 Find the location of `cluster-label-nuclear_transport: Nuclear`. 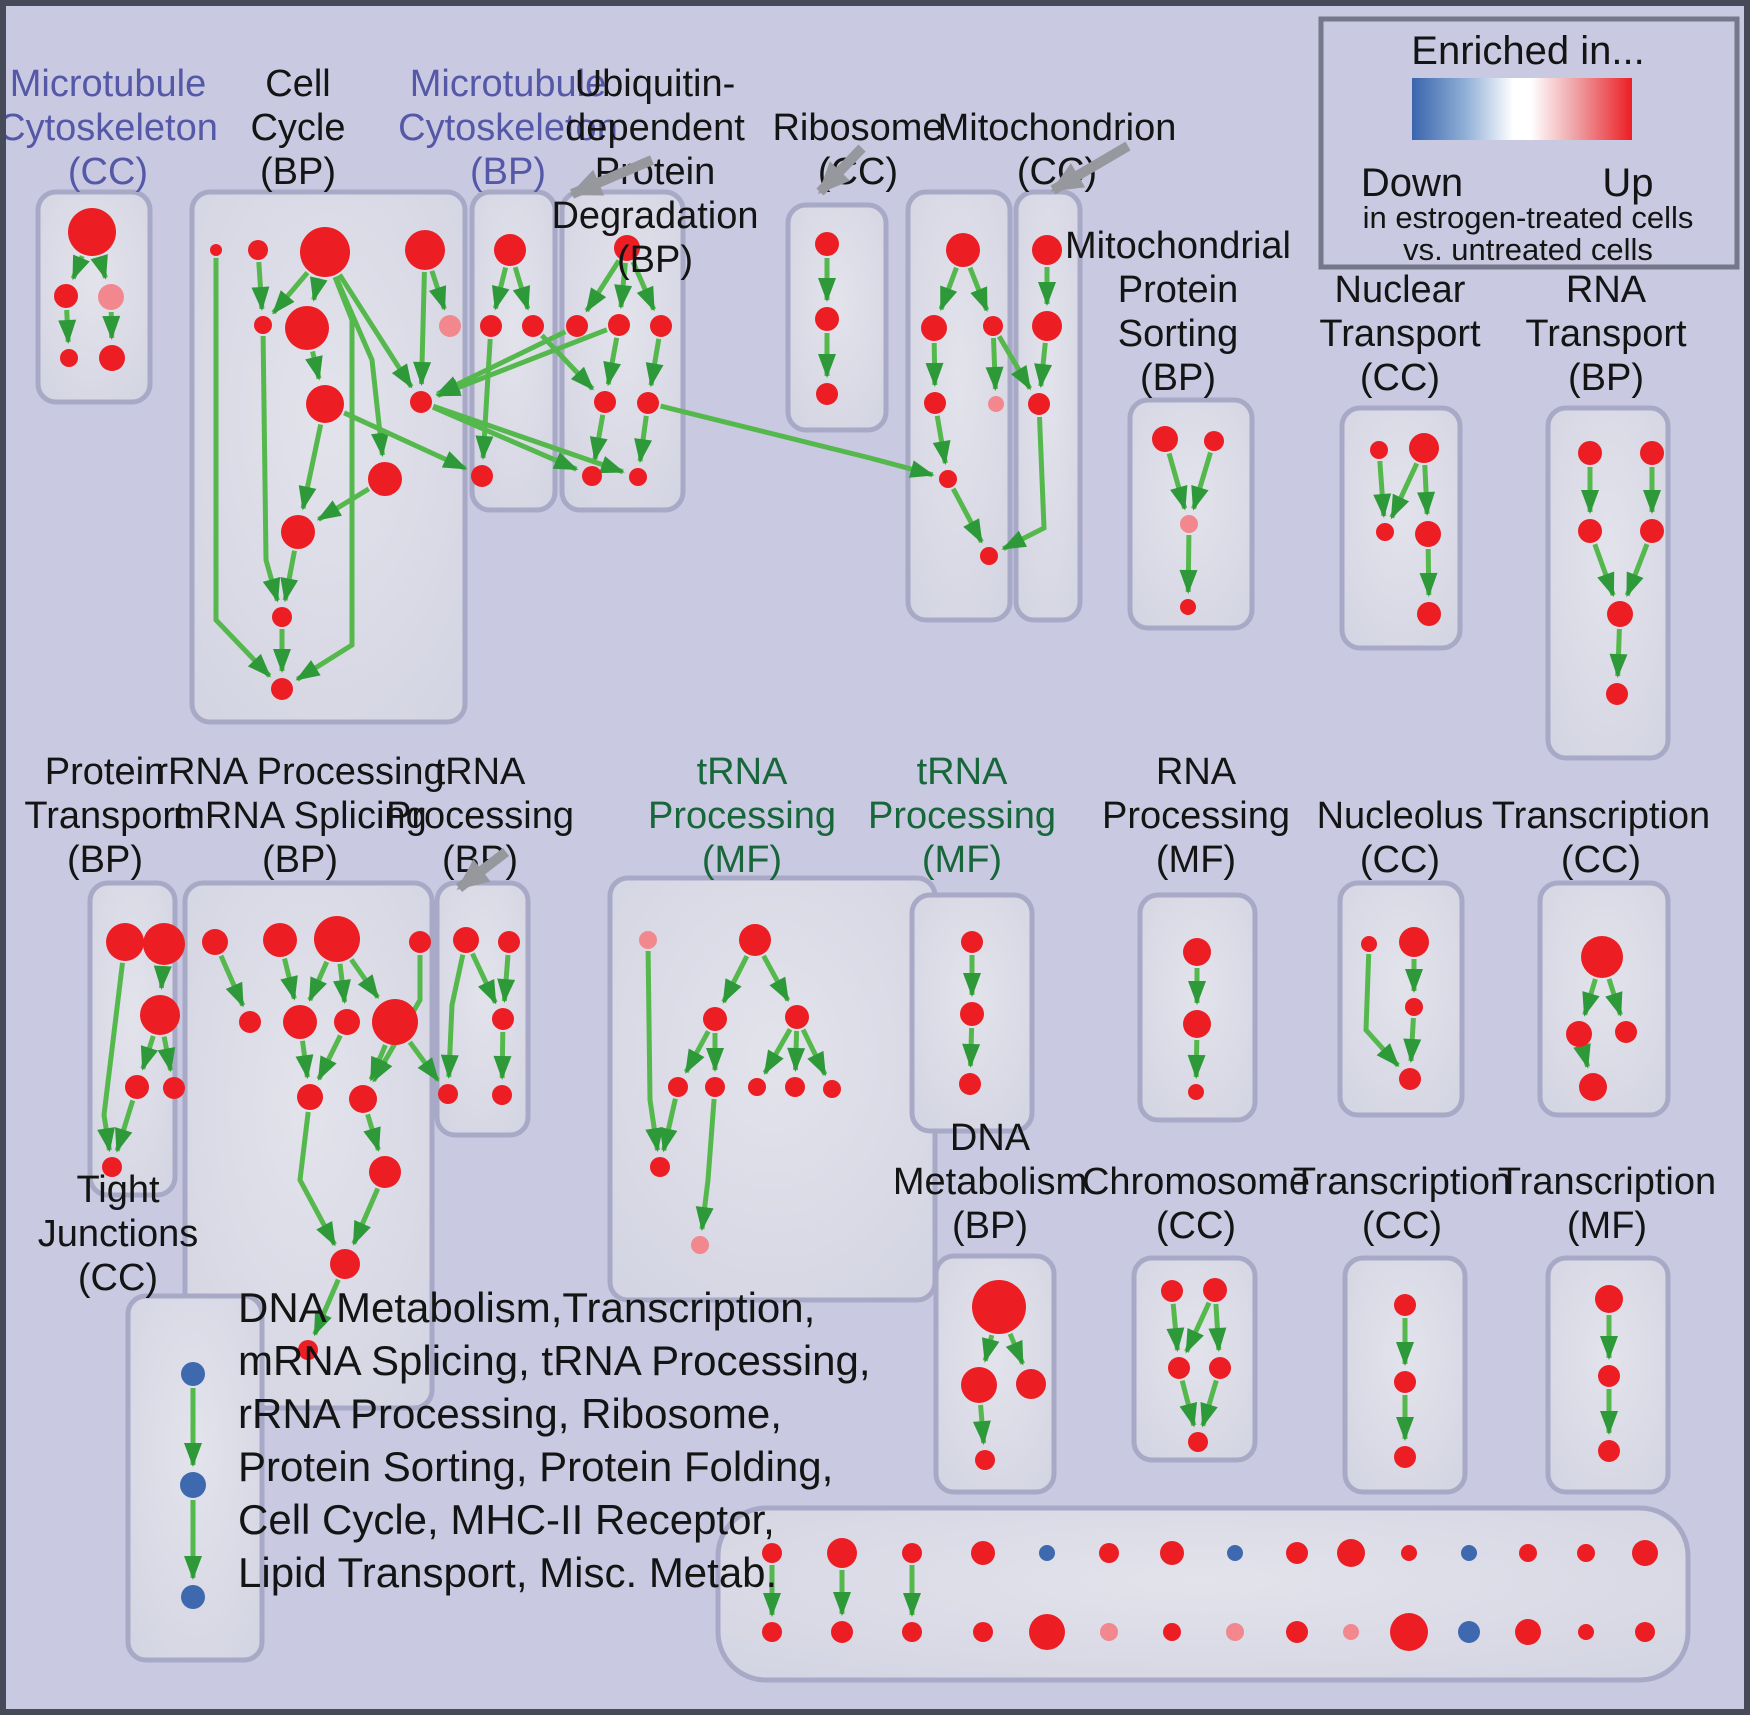

cluster-label-nuclear_transport: Nuclear is located at coordinates (1400, 290).